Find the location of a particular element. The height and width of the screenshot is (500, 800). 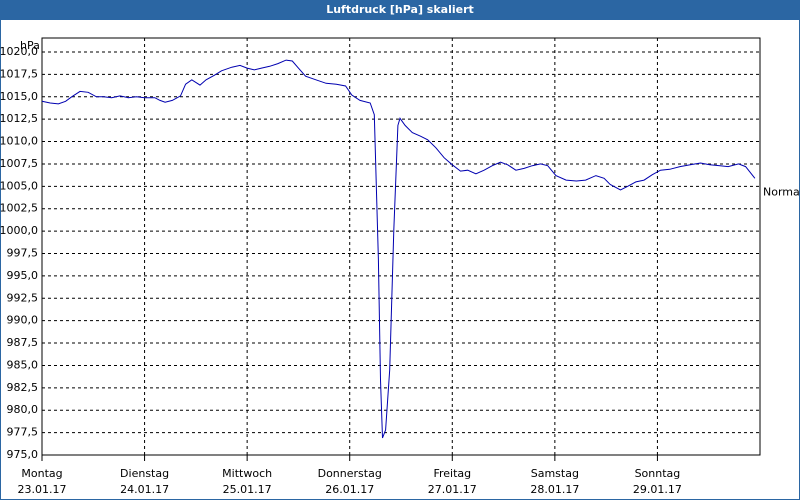

y-tick-label: 1012,5 is located at coordinates (19, 118).